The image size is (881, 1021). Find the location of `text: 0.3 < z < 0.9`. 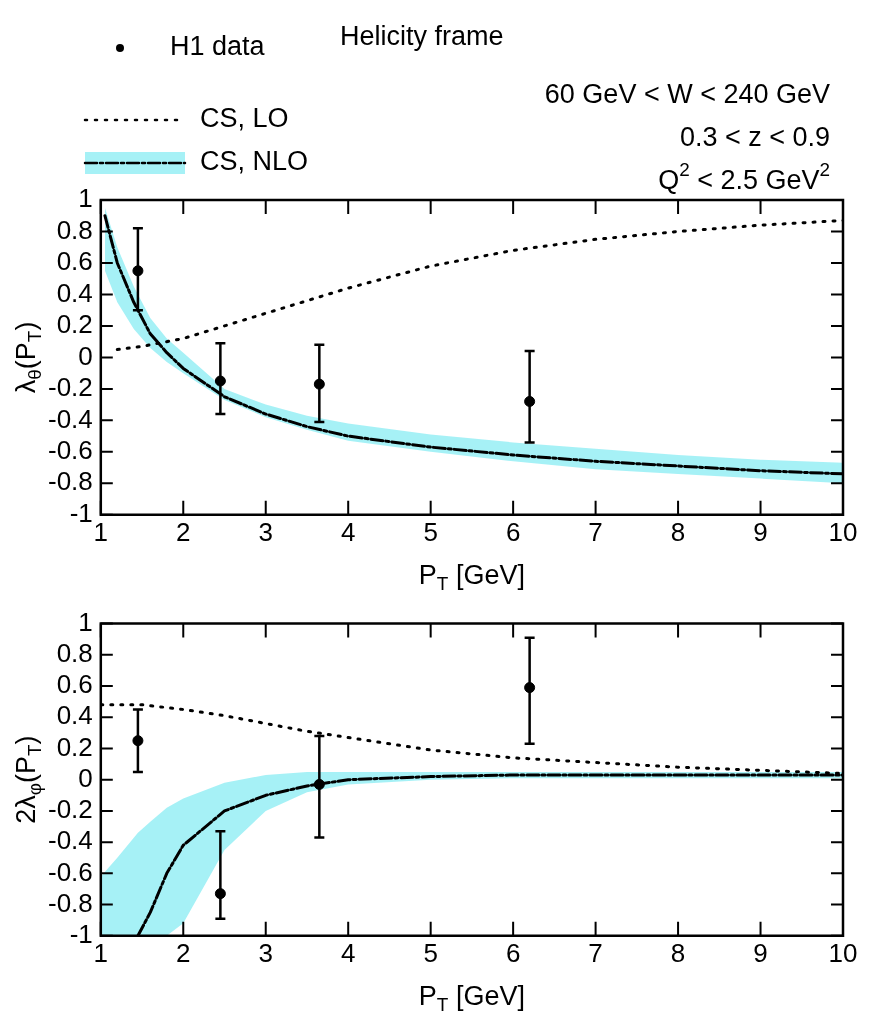

text: 0.3 < z < 0.9 is located at coordinates (754, 137).